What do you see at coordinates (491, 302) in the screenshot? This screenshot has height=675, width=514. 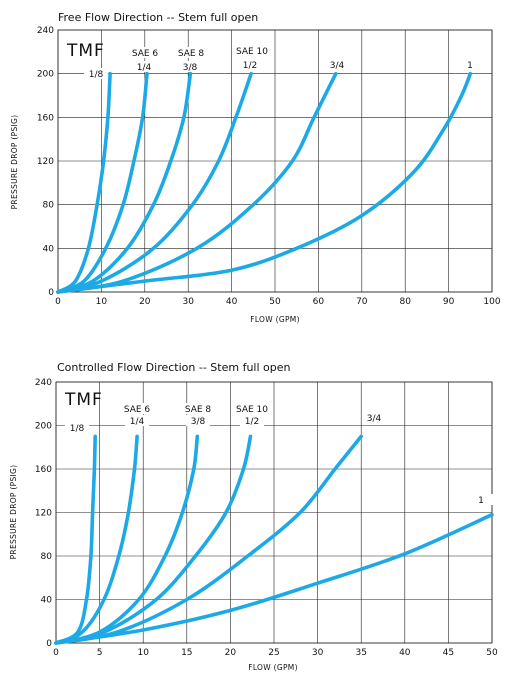 I see `x-tick-label: 100` at bounding box center [491, 302].